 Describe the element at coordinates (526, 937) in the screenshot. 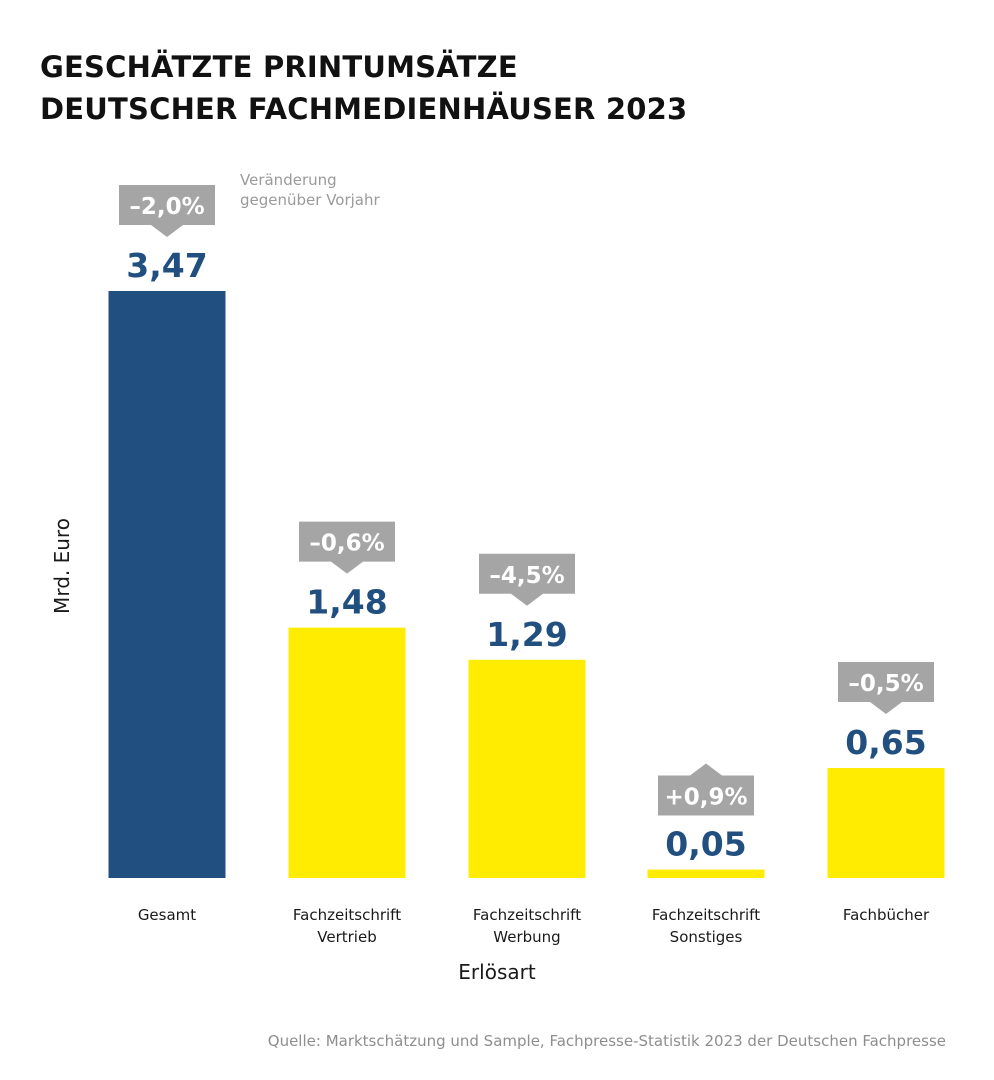

I see `category-label-3-line-2: Werbung` at that location.